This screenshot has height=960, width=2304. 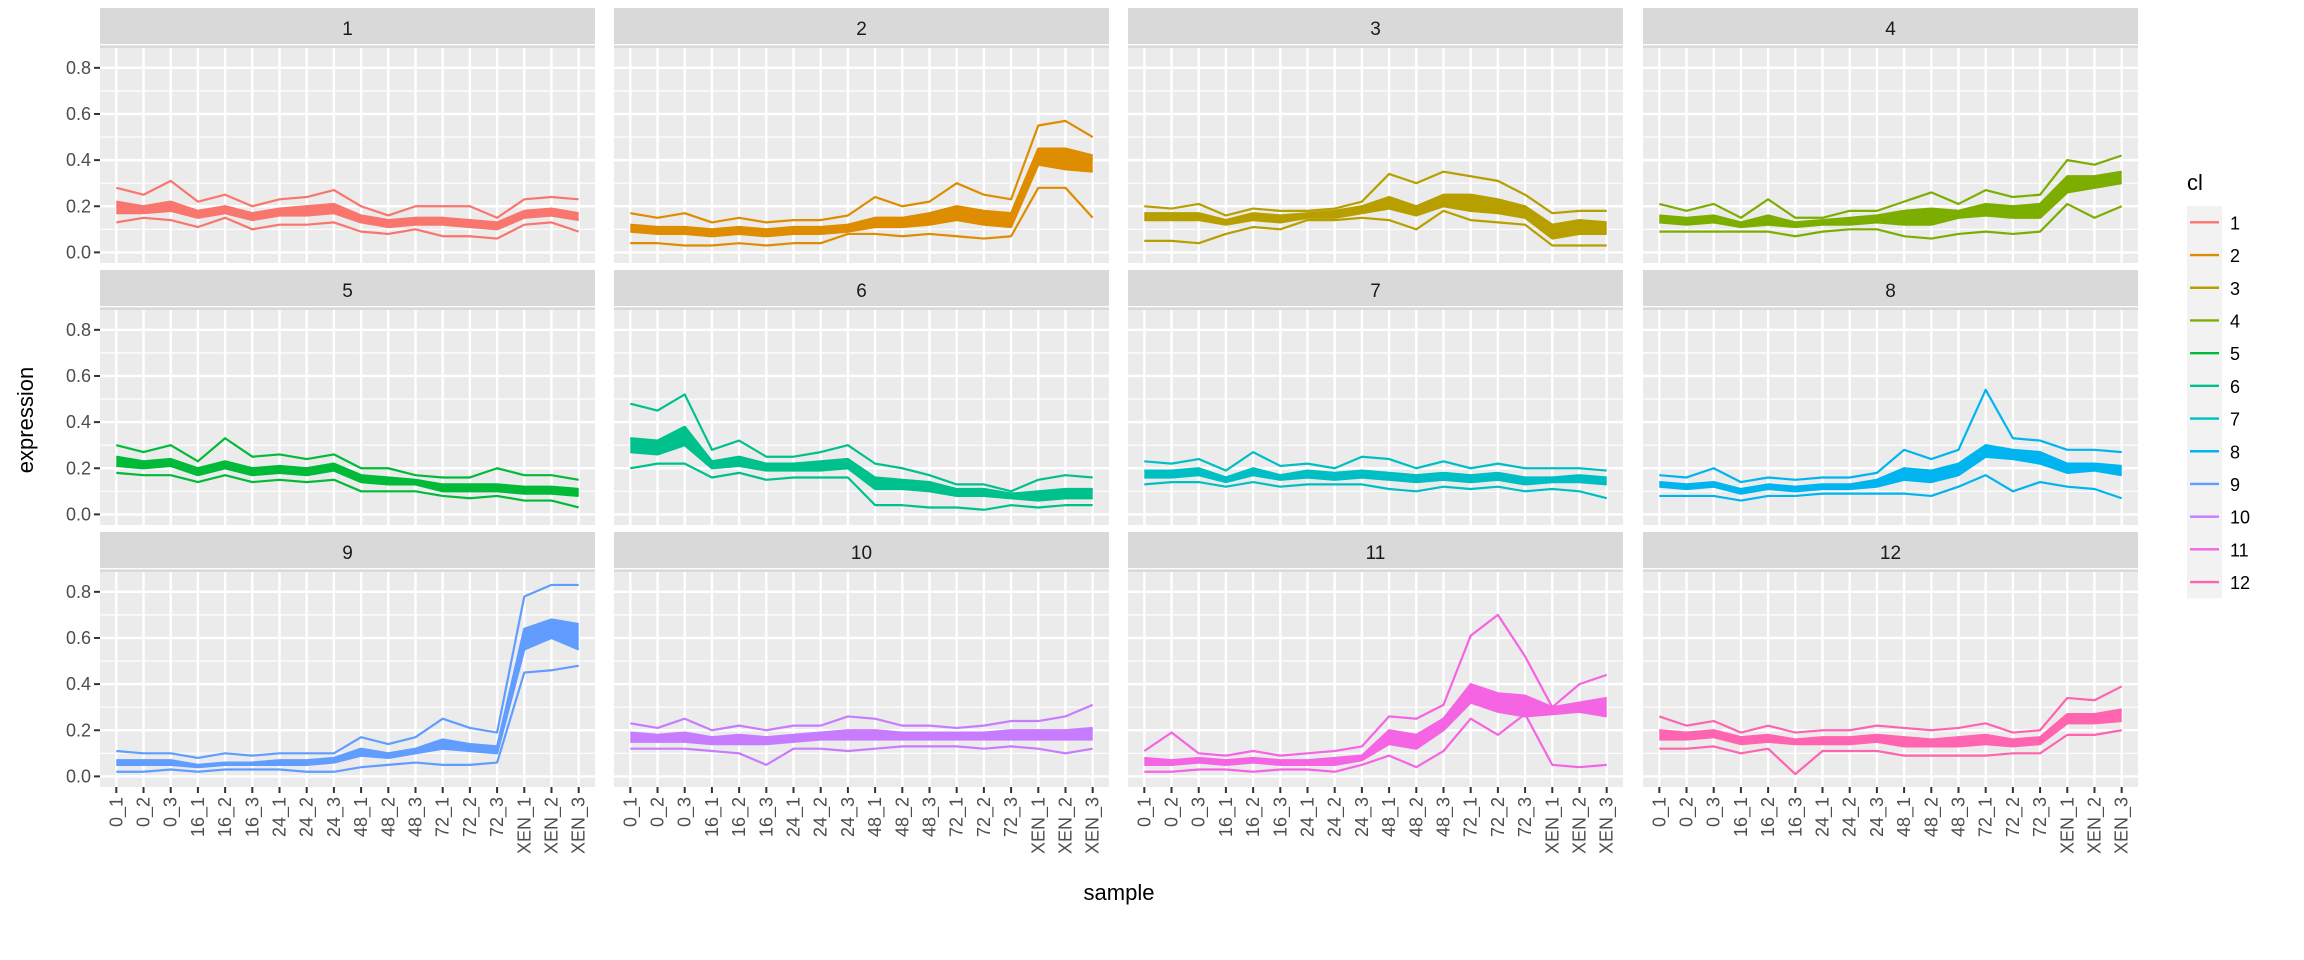 I want to click on facet-panel-1: 1 0.0 0.2 0.4 0.6 0.8, so click(x=330, y=135).